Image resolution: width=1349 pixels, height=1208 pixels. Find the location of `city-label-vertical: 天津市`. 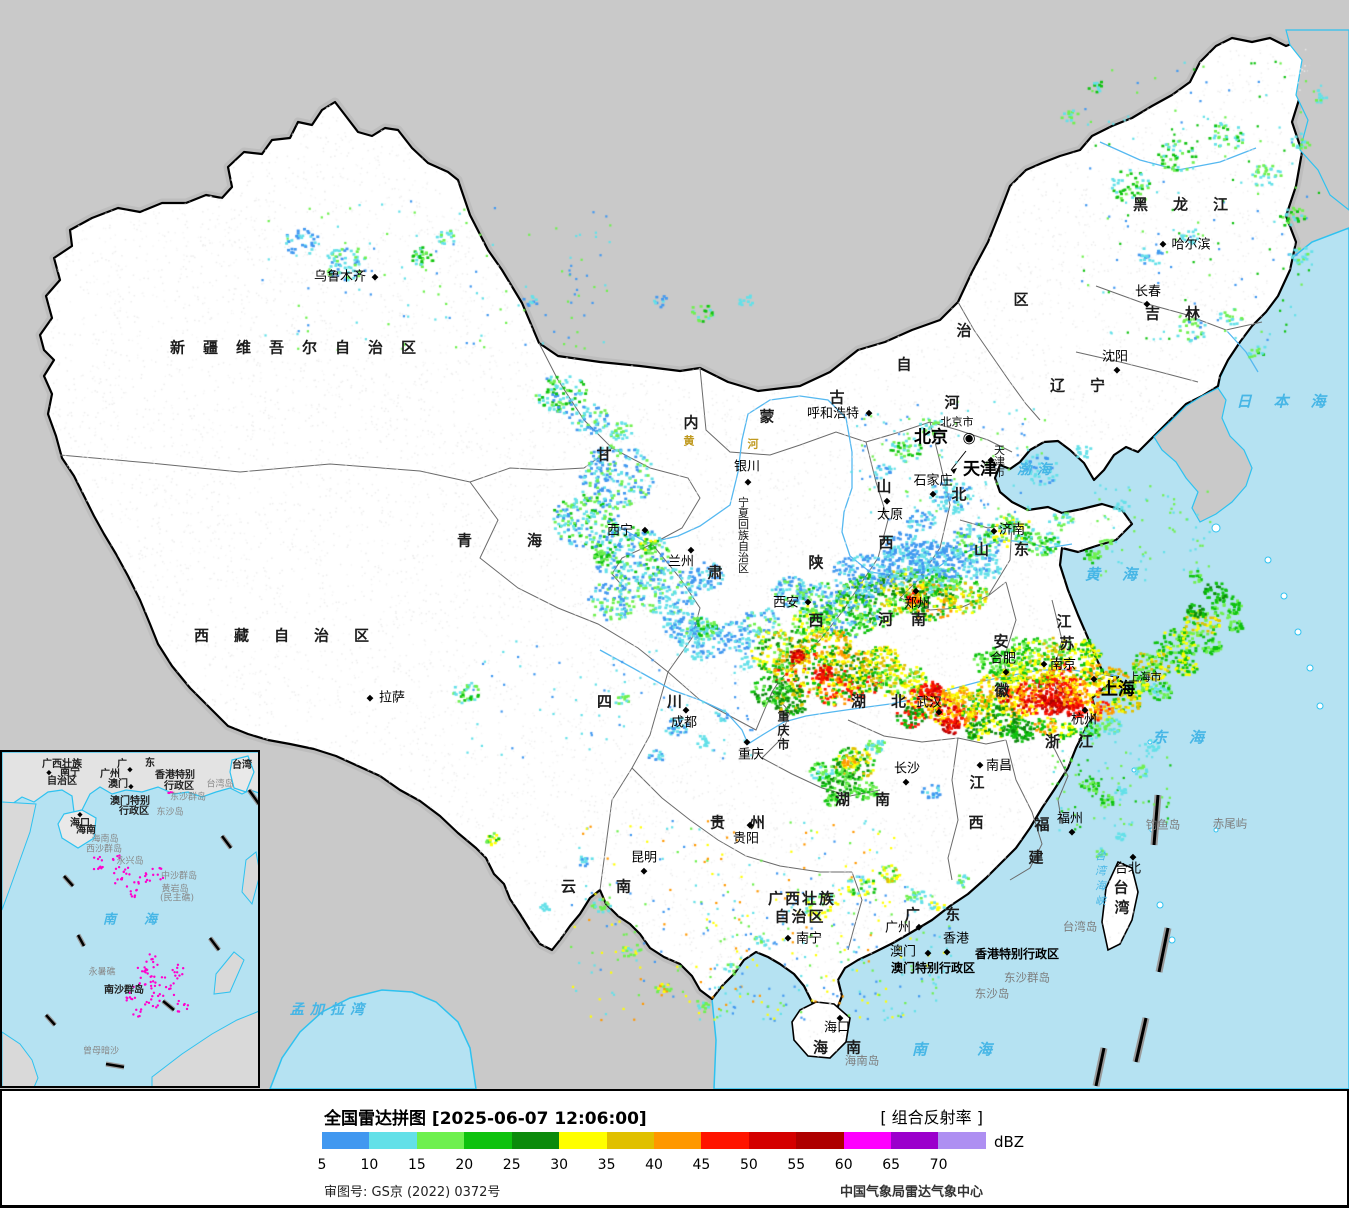

city-label-vertical: 天津市 is located at coordinates (999, 461).